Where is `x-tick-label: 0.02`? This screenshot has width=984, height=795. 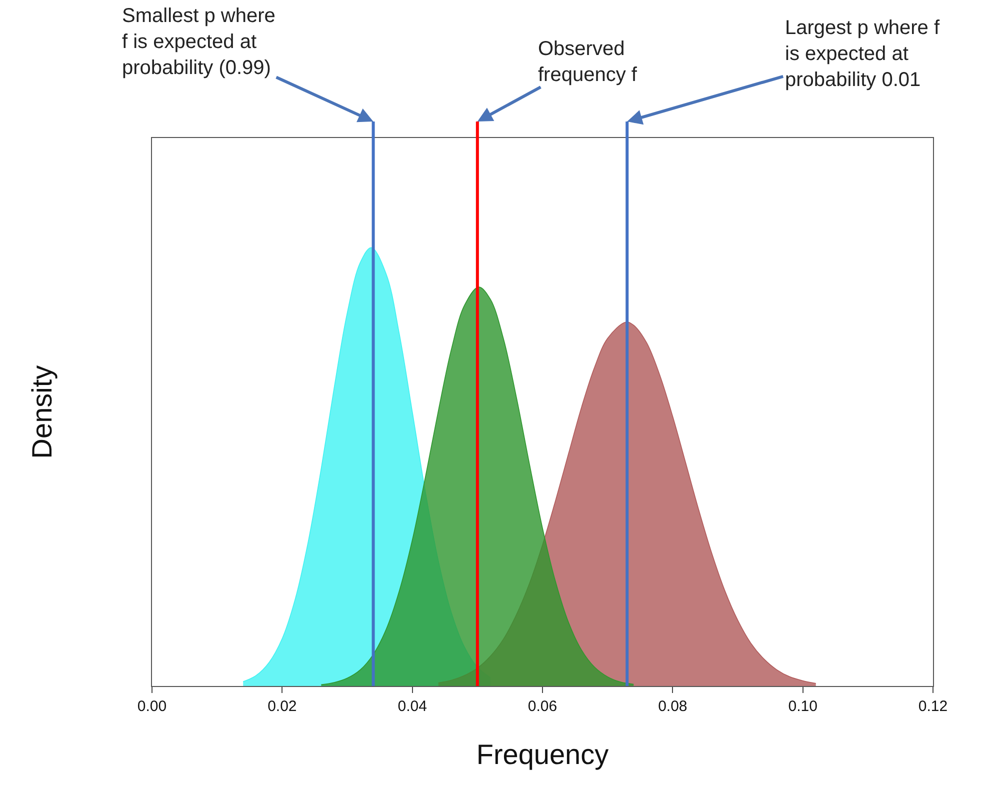
x-tick-label: 0.02 is located at coordinates (282, 706).